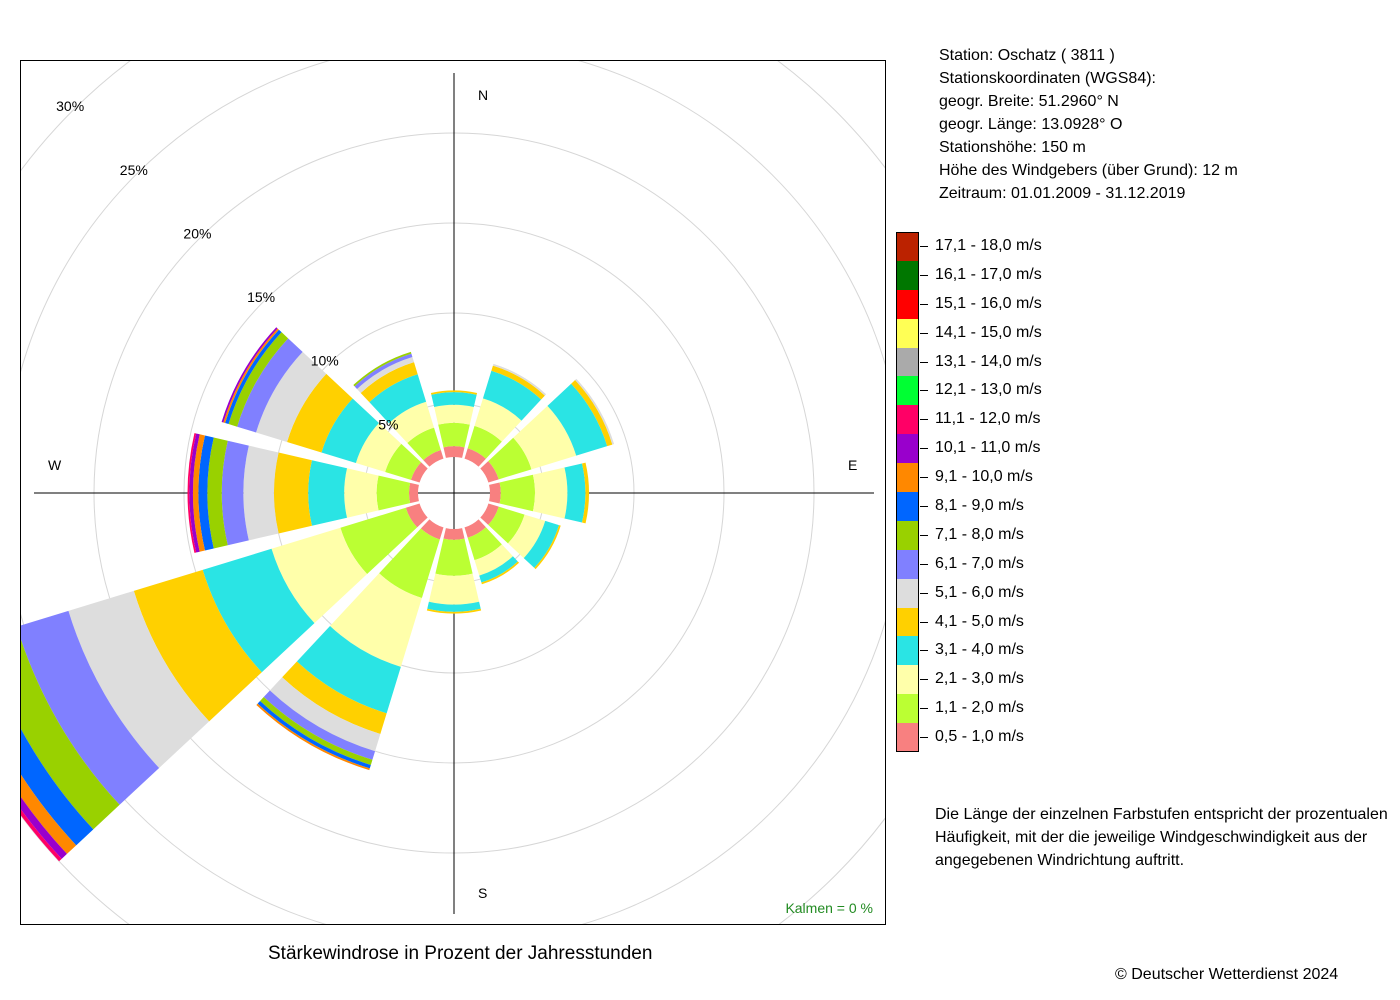 The height and width of the screenshot is (1000, 1400). What do you see at coordinates (986, 506) in the screenshot?
I see `legend-item: 8,1 - 9,0 m/s` at bounding box center [986, 506].